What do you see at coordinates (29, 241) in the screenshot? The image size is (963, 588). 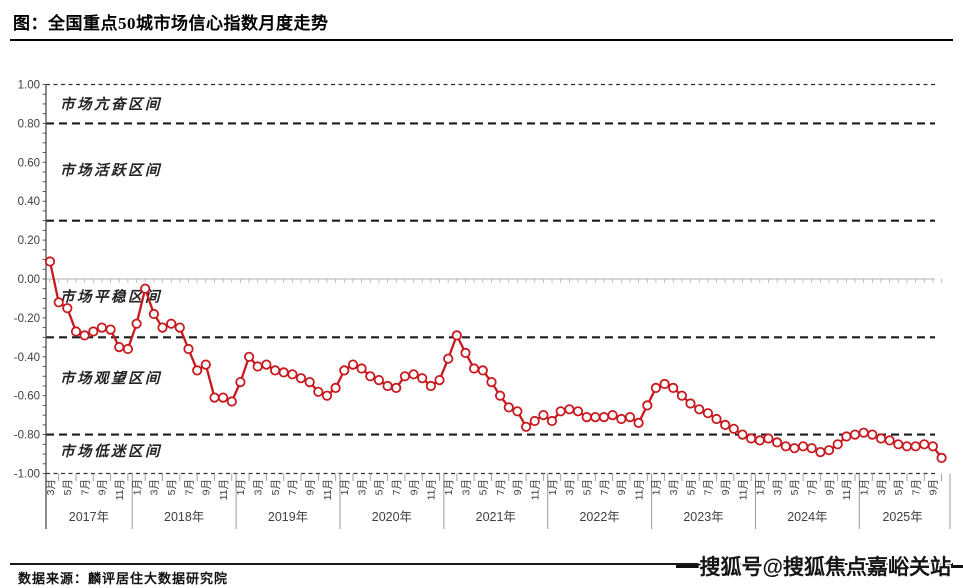 I see `y-axis-label: 0.20` at bounding box center [29, 241].